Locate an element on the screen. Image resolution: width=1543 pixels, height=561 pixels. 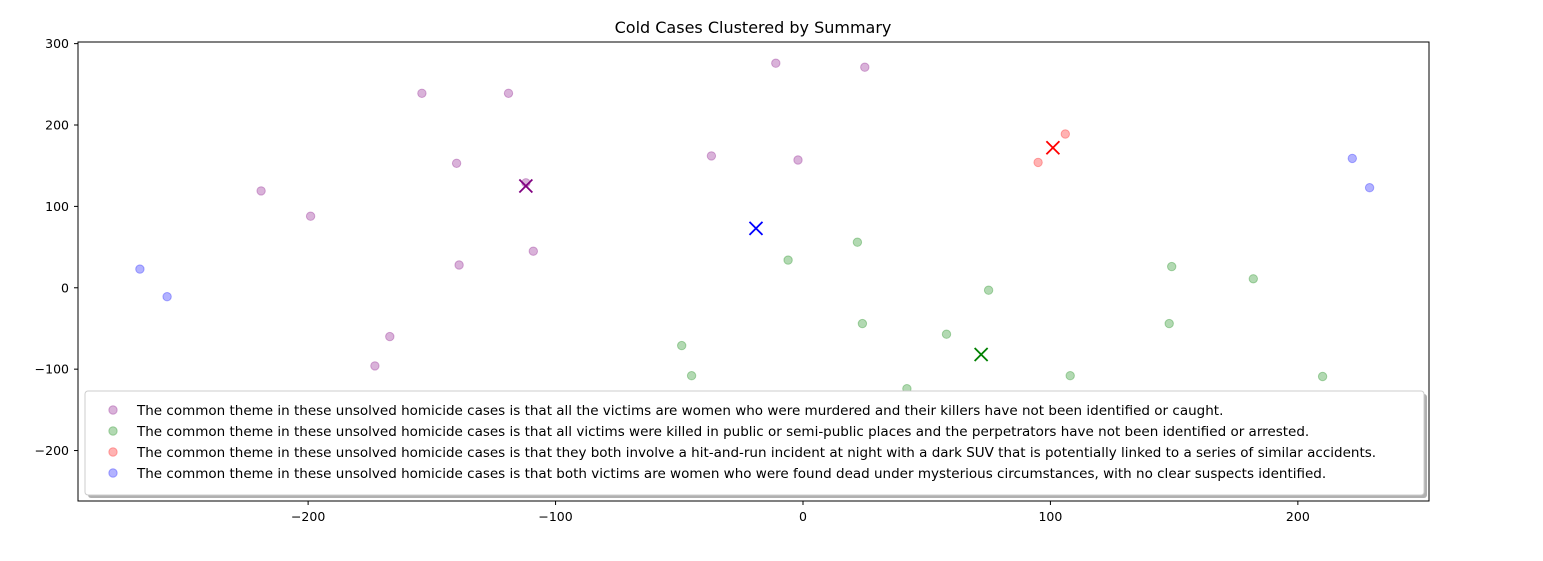
x-tick-label-3: 100 is located at coordinates (1050, 516).